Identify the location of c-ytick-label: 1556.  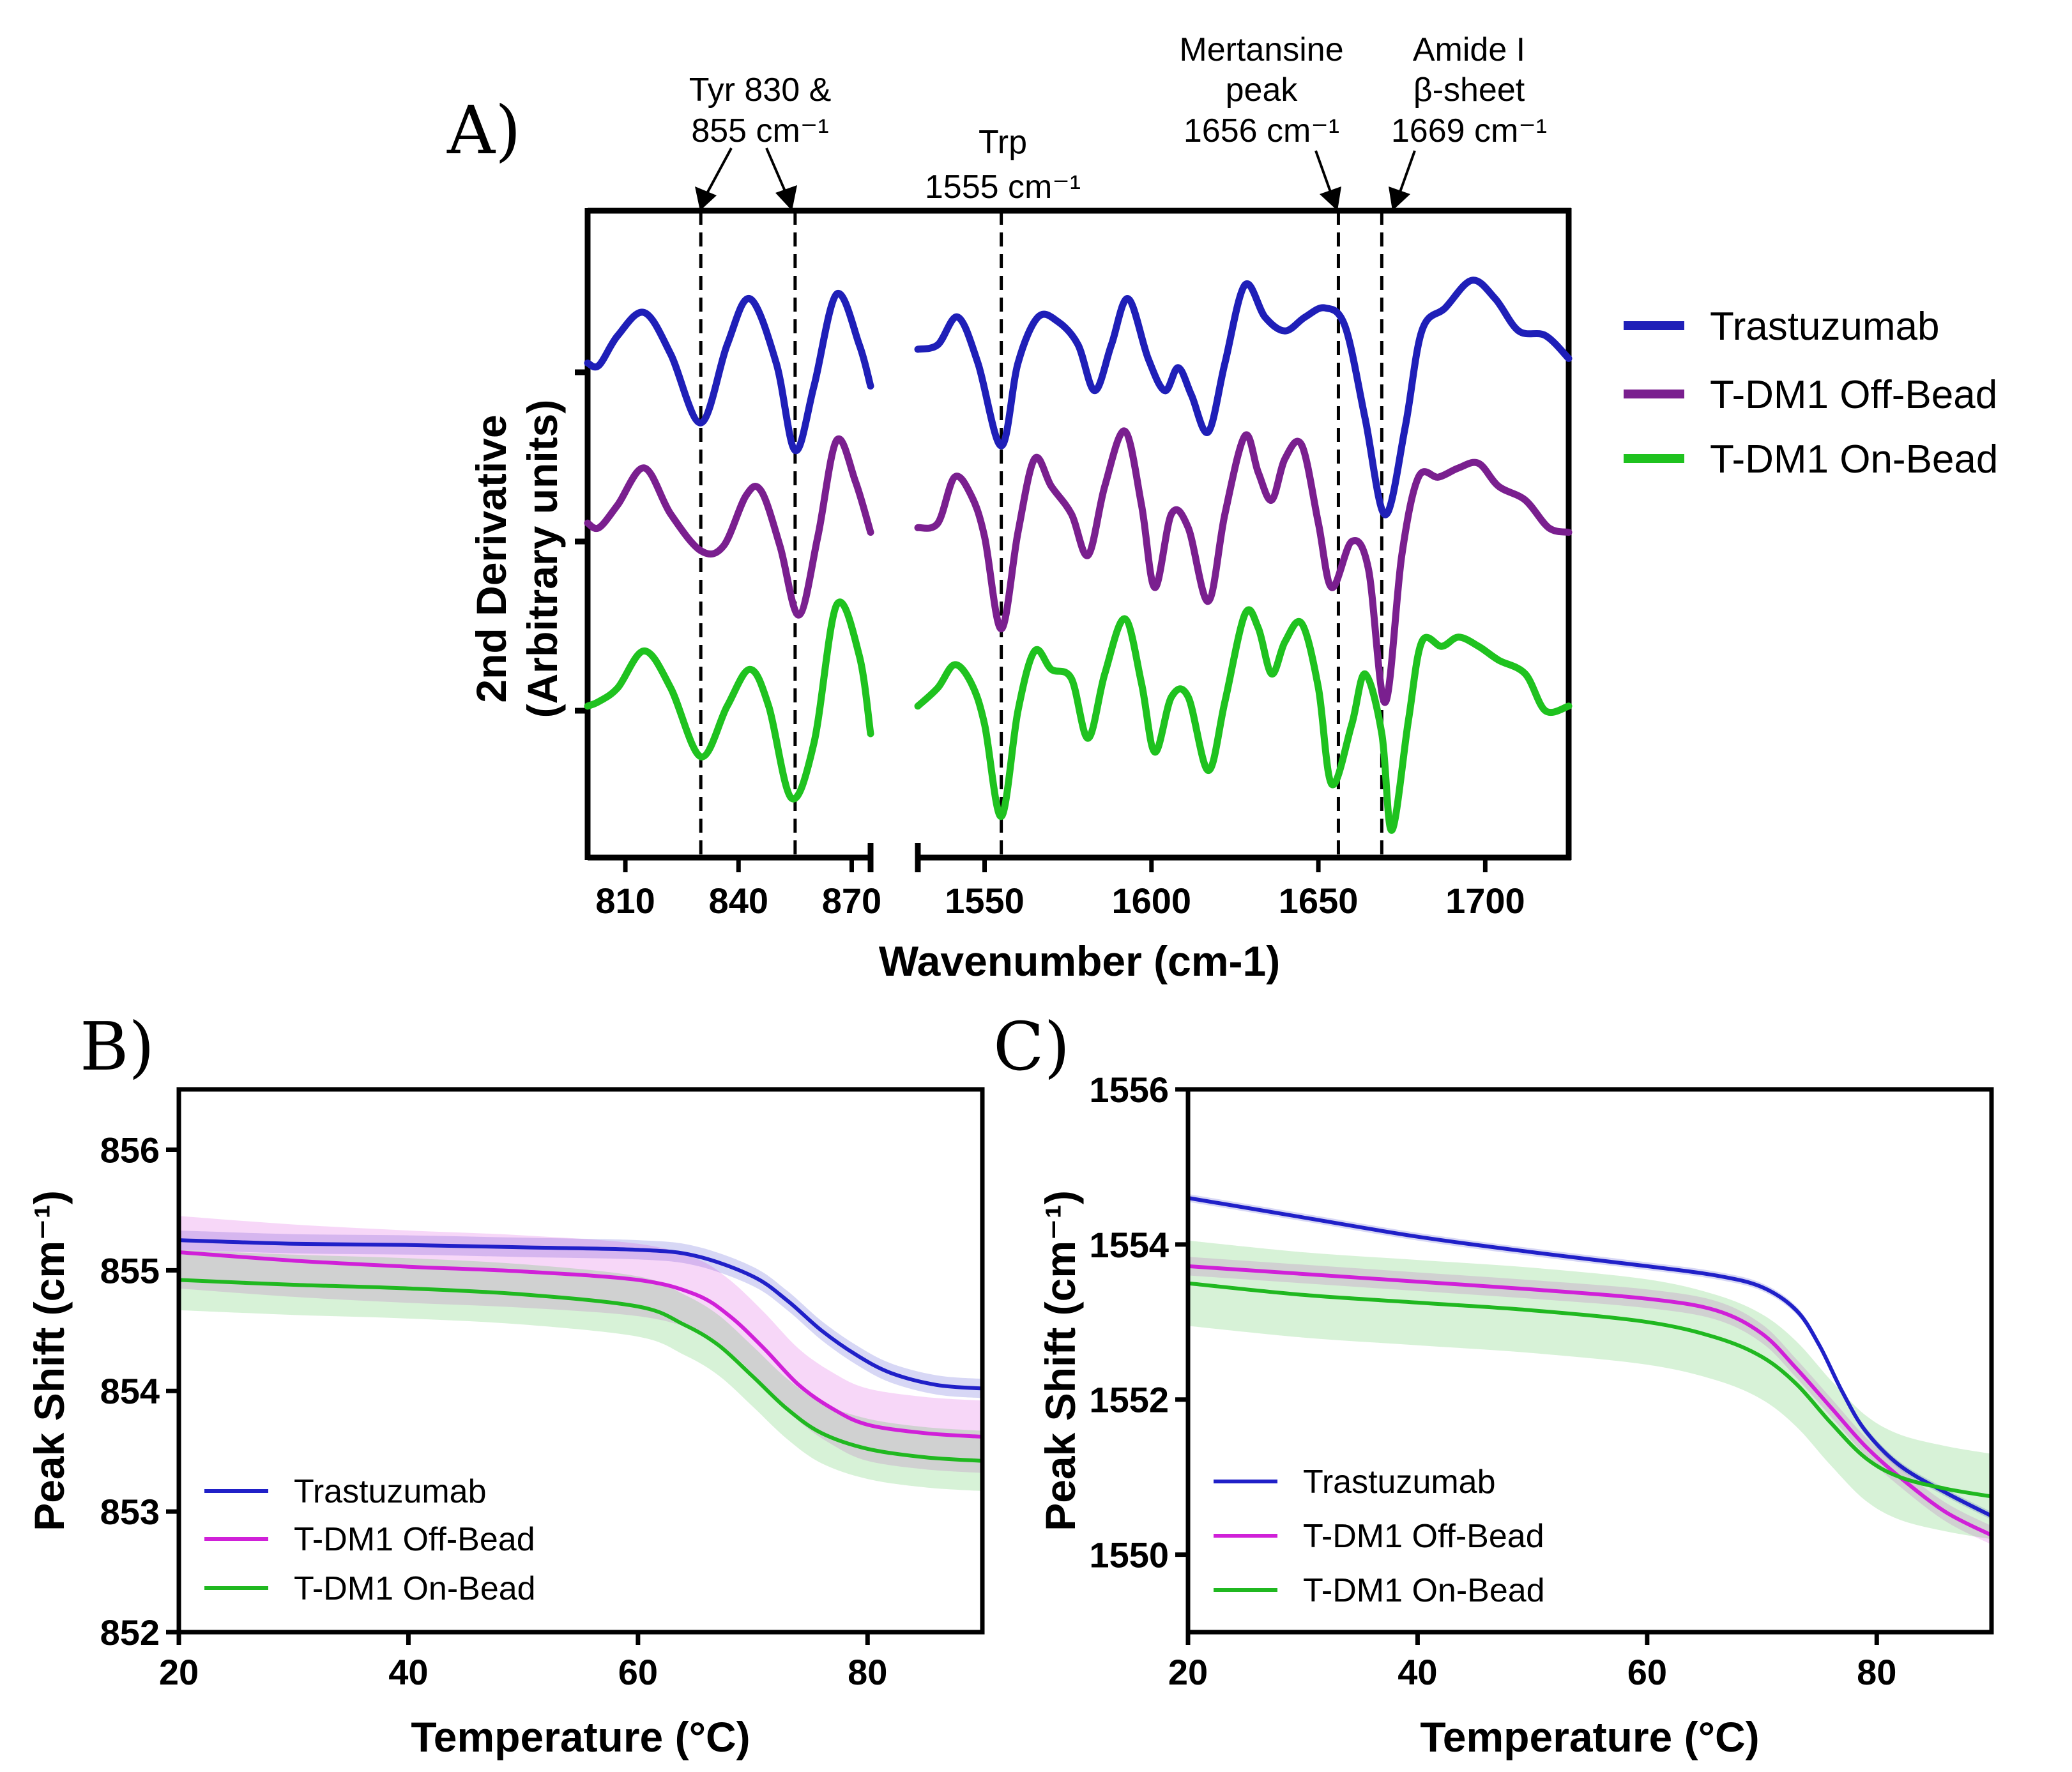
(1129, 1090).